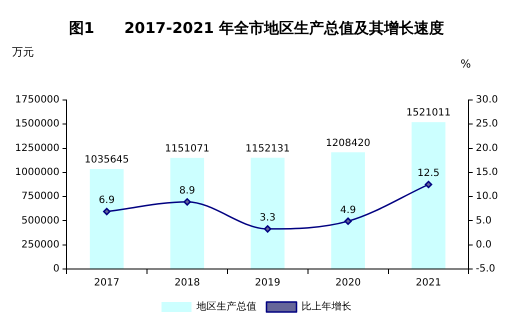 The image size is (519, 330). I want to click on data-label: 8.9, so click(187, 190).